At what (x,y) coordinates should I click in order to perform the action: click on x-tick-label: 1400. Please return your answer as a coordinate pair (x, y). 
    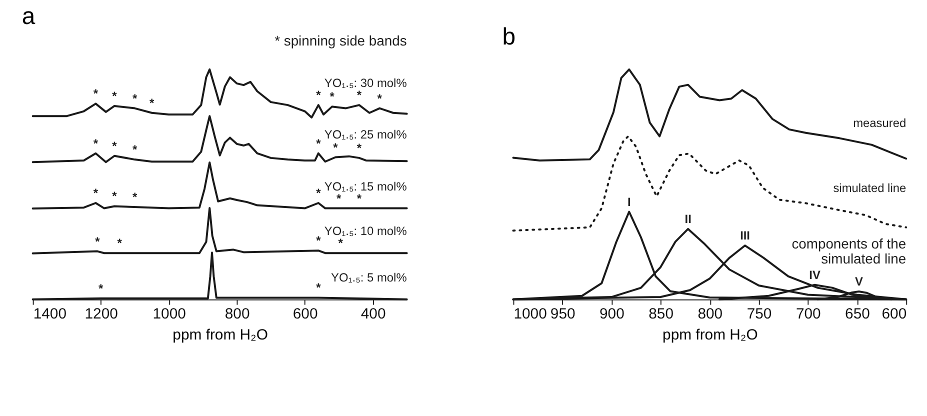
    Looking at the image, I should click on (49, 314).